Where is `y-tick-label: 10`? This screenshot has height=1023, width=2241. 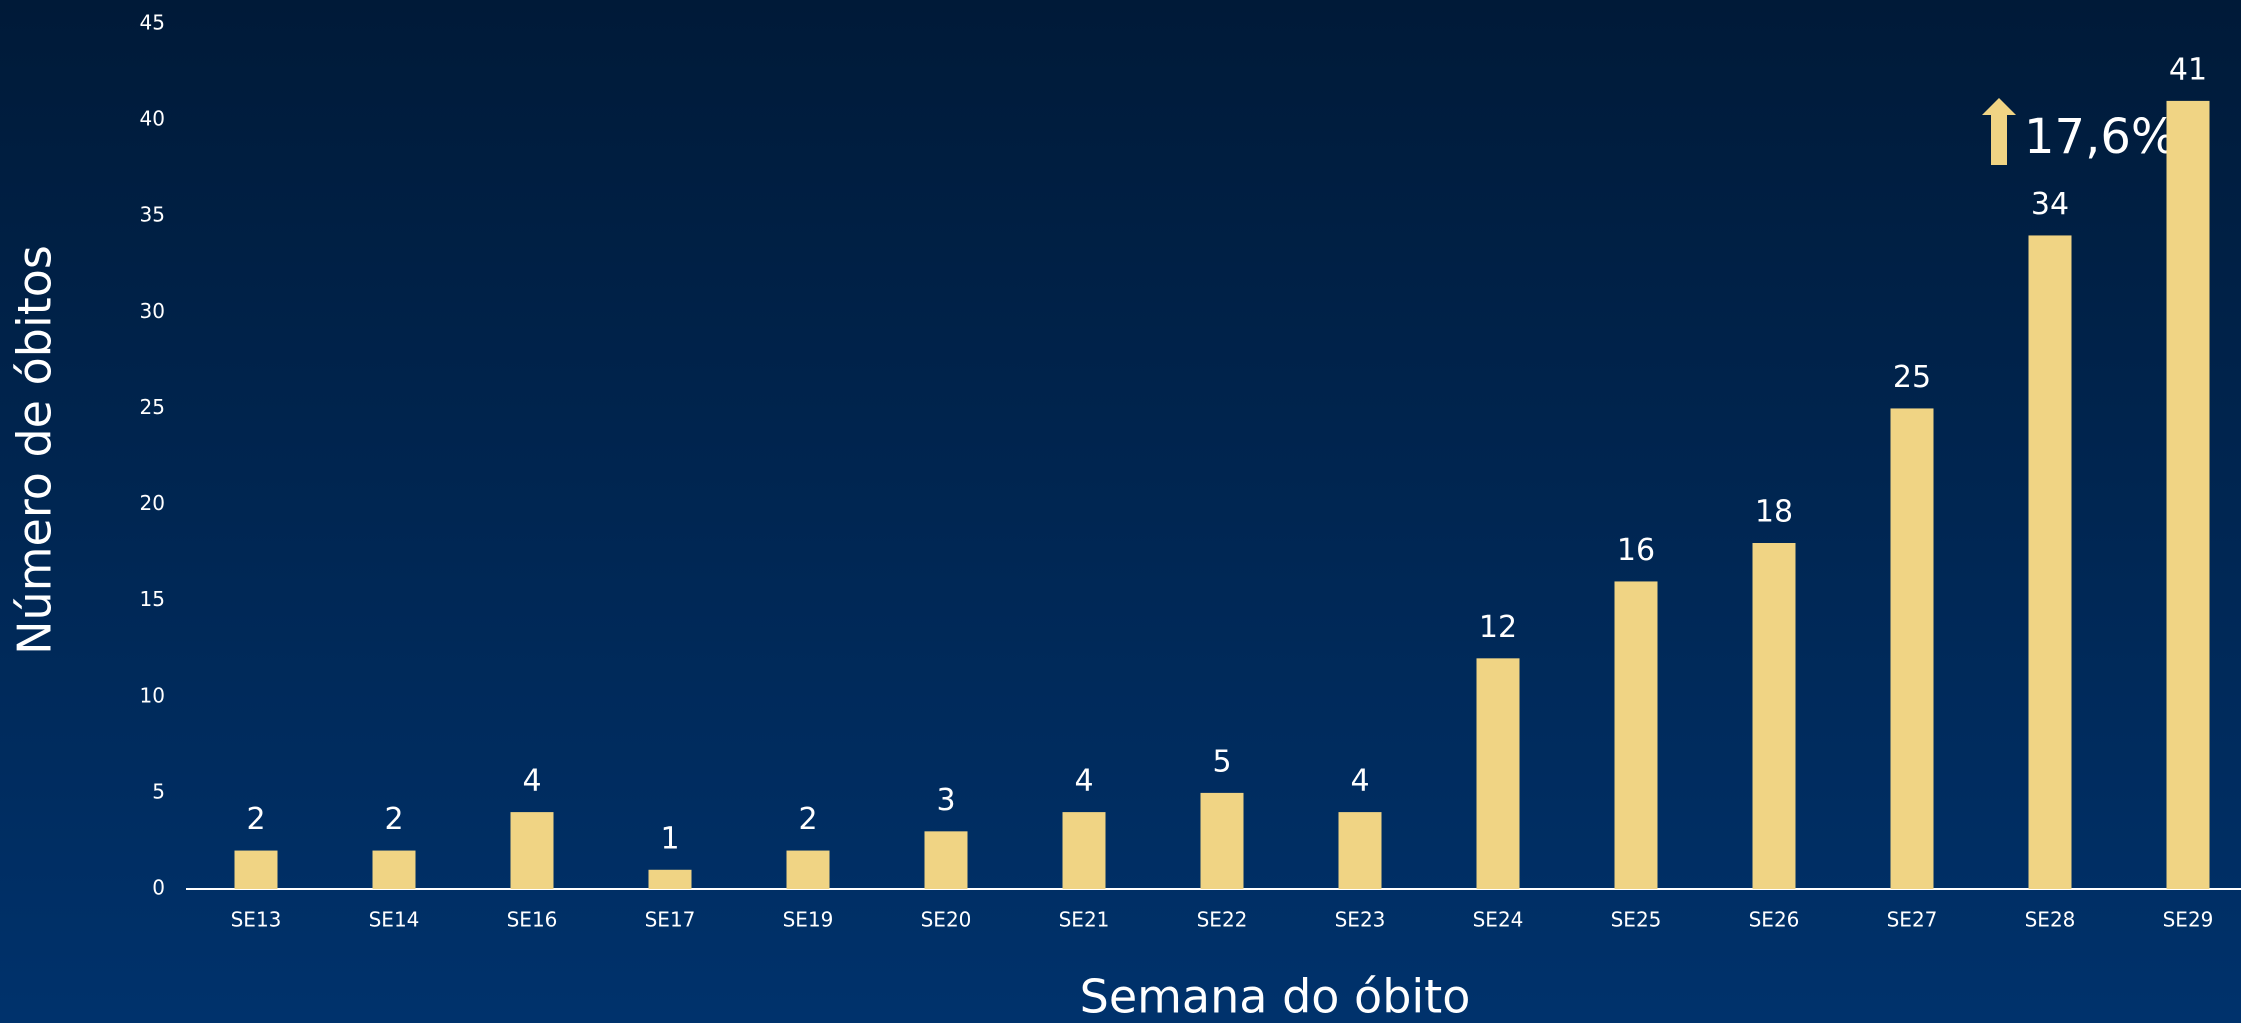 y-tick-label: 10 is located at coordinates (152, 695).